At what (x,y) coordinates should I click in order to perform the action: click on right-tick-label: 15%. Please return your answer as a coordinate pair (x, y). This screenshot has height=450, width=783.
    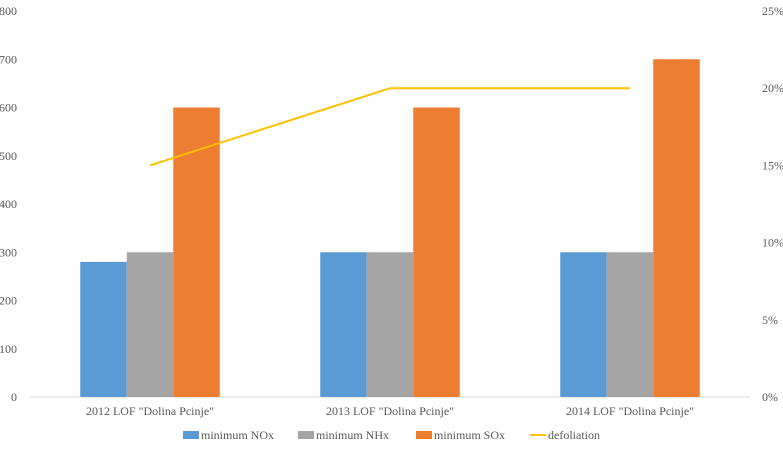
    Looking at the image, I should click on (772, 165).